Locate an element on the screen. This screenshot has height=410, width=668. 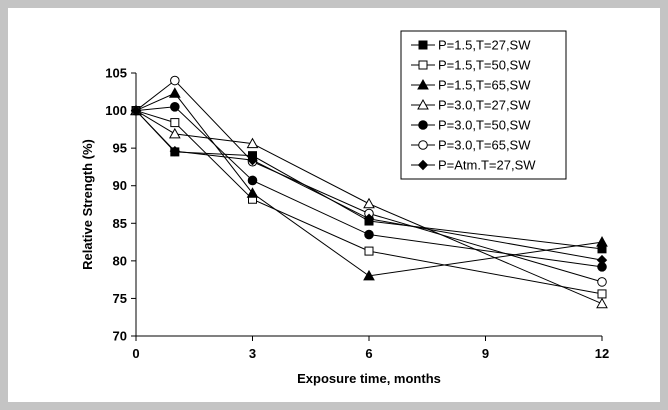
legend-entry: P=3.0,T=27,SW is located at coordinates (471, 105).